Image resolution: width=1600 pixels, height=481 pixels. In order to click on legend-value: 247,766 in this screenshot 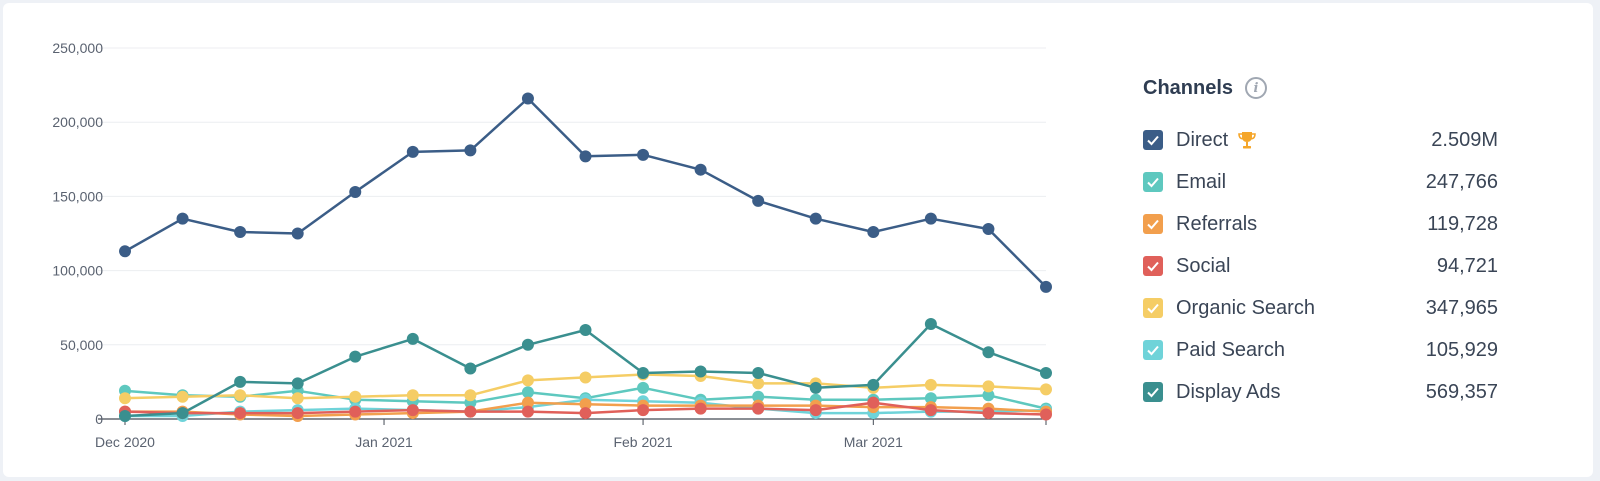, I will do `click(1461, 181)`.